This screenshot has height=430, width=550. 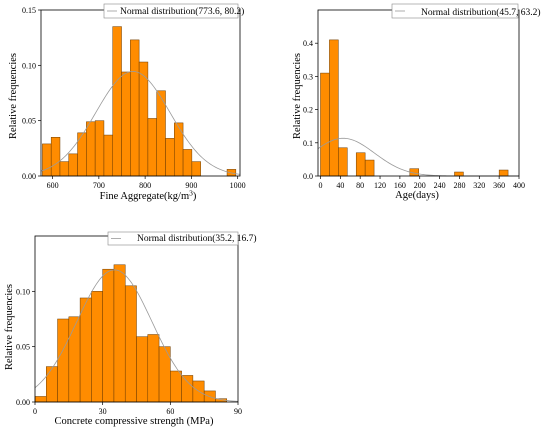 What do you see at coordinates (360, 185) in the screenshot?
I see `x-tick-label: 80` at bounding box center [360, 185].